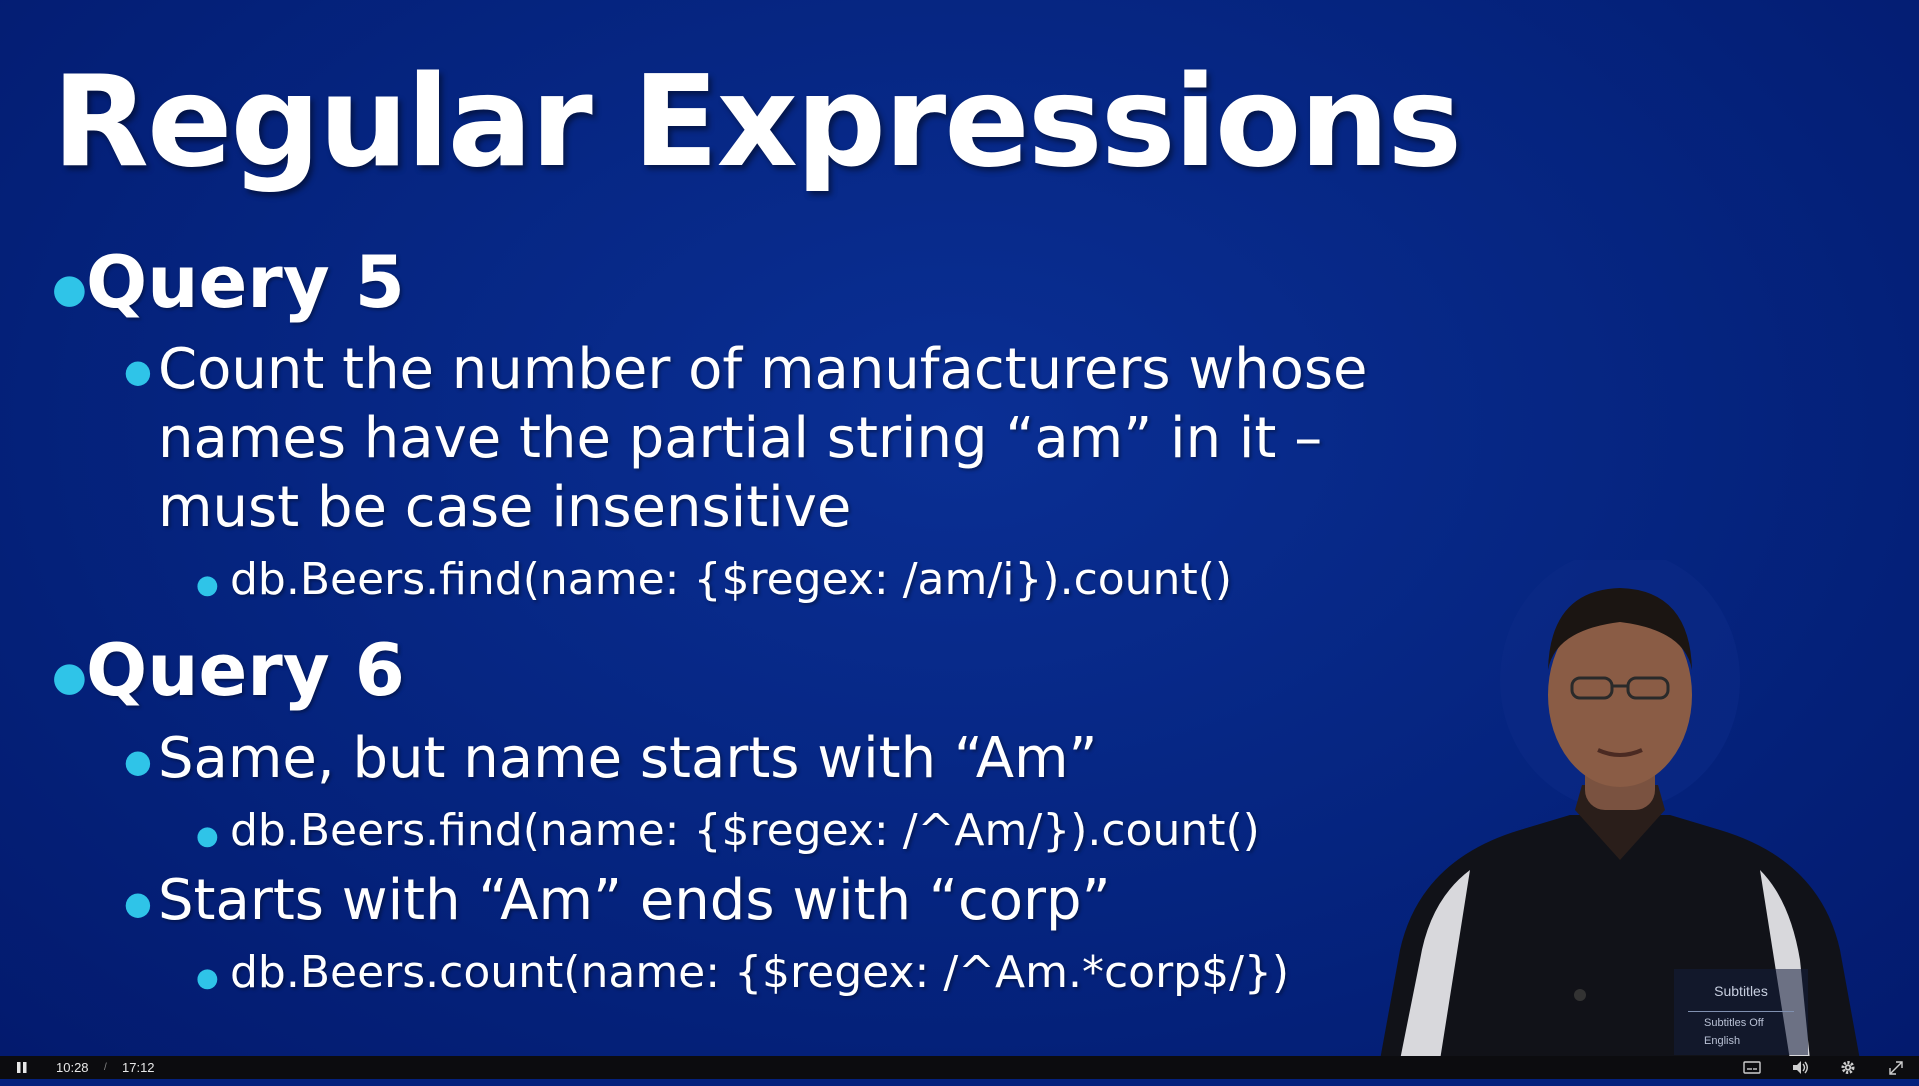 This screenshot has width=1919, height=1086. I want to click on exit-fullscreen-button, so click(1896, 1067).